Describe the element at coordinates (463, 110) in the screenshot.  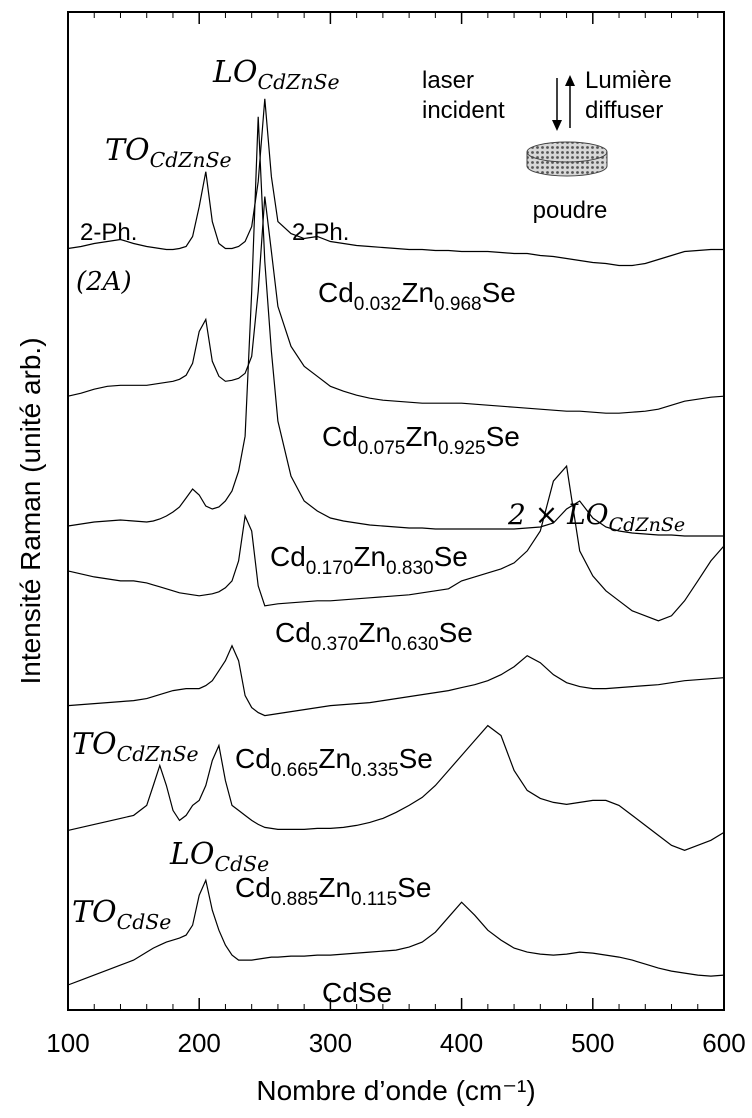
I see `inset-text: incident` at that location.